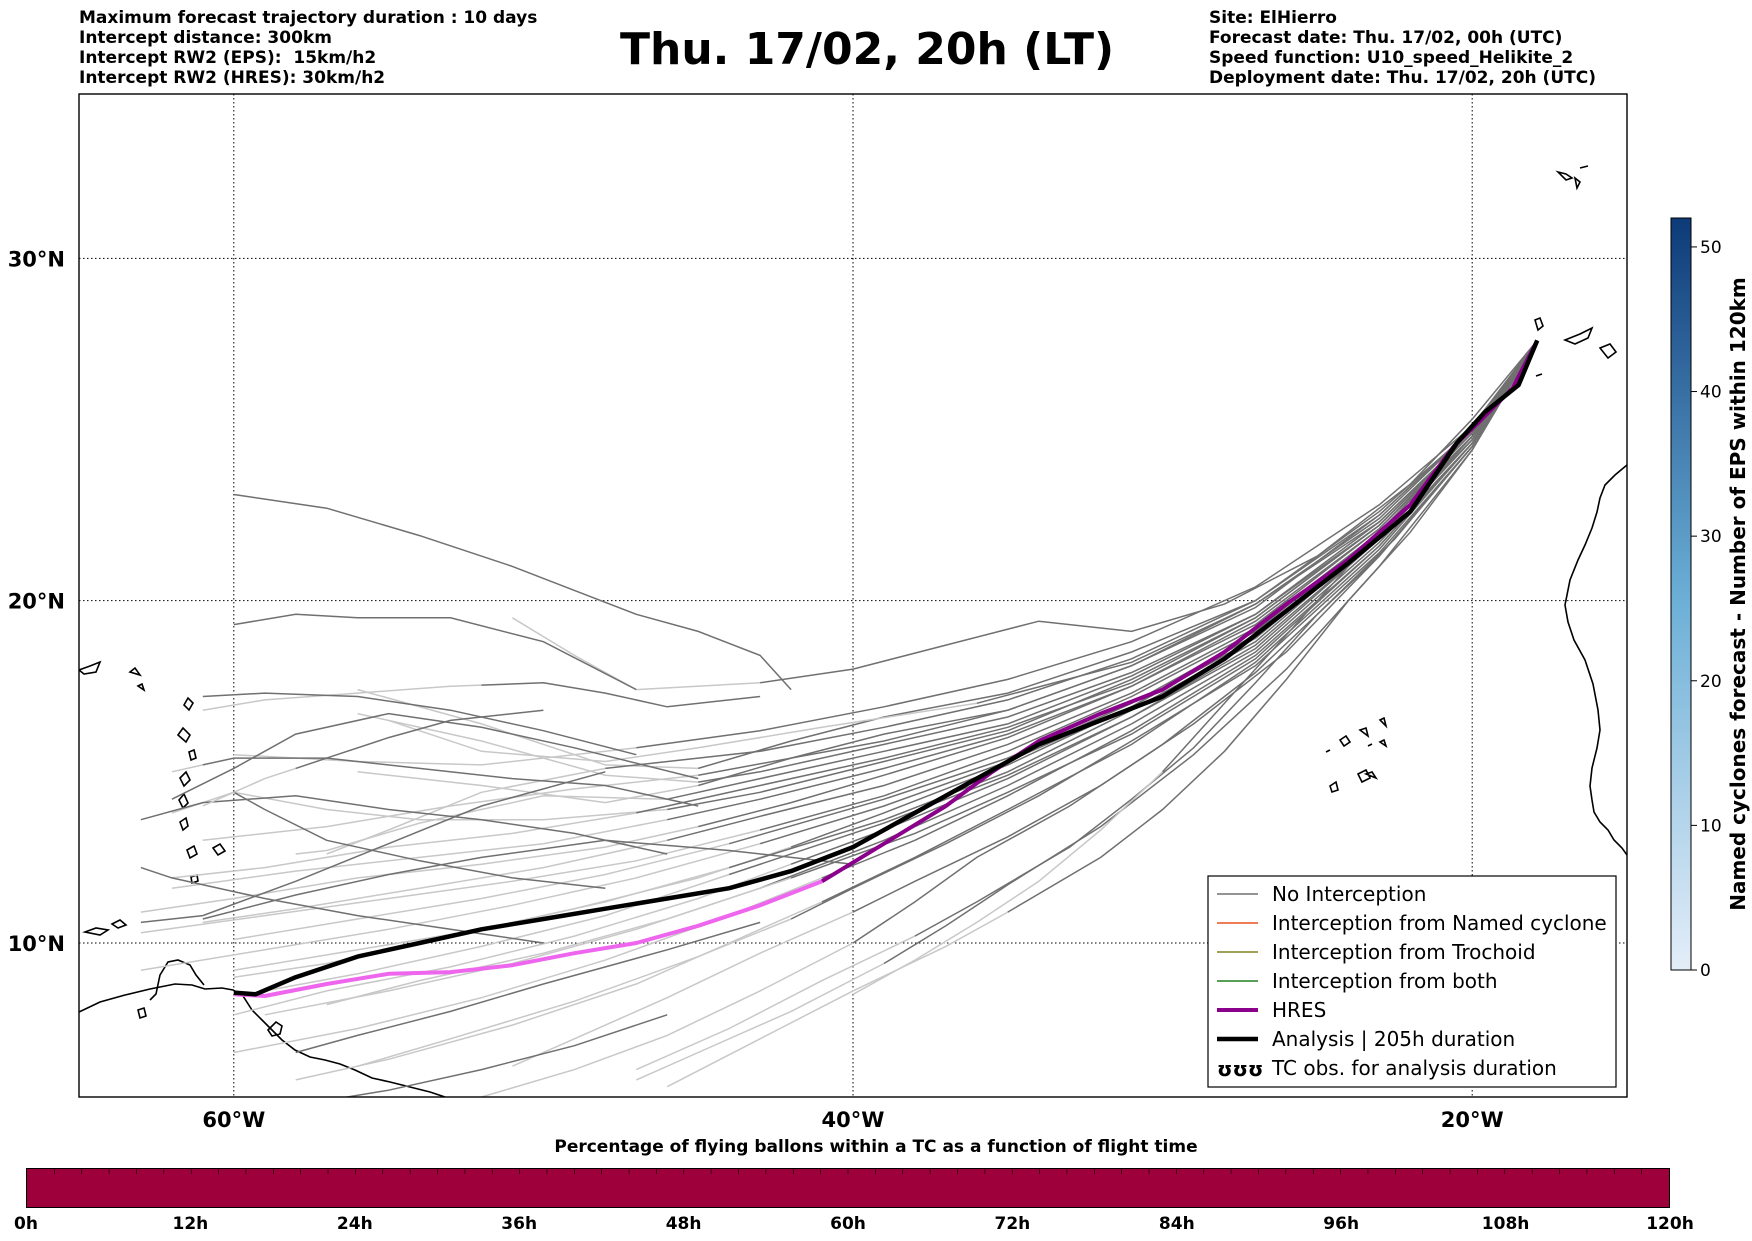  I want to click on time-bar-label: 60h, so click(848, 1224).